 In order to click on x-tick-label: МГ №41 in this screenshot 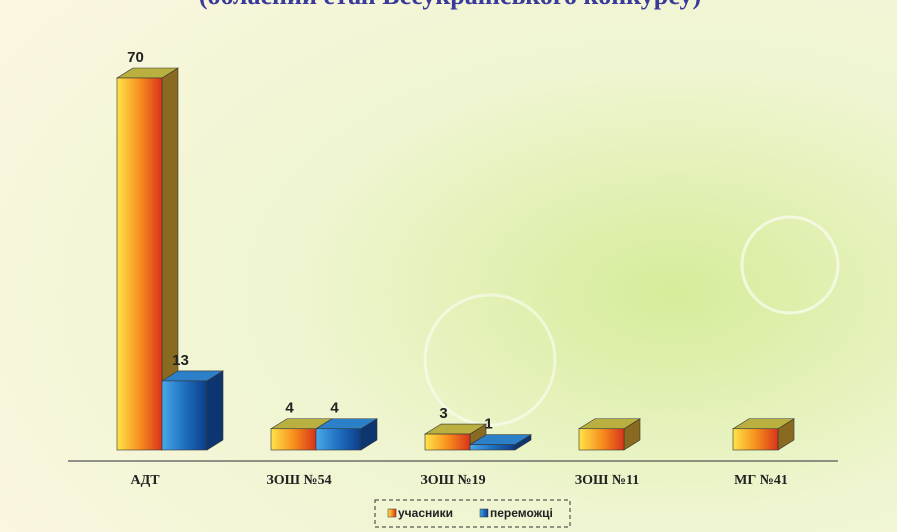, I will do `click(761, 480)`.